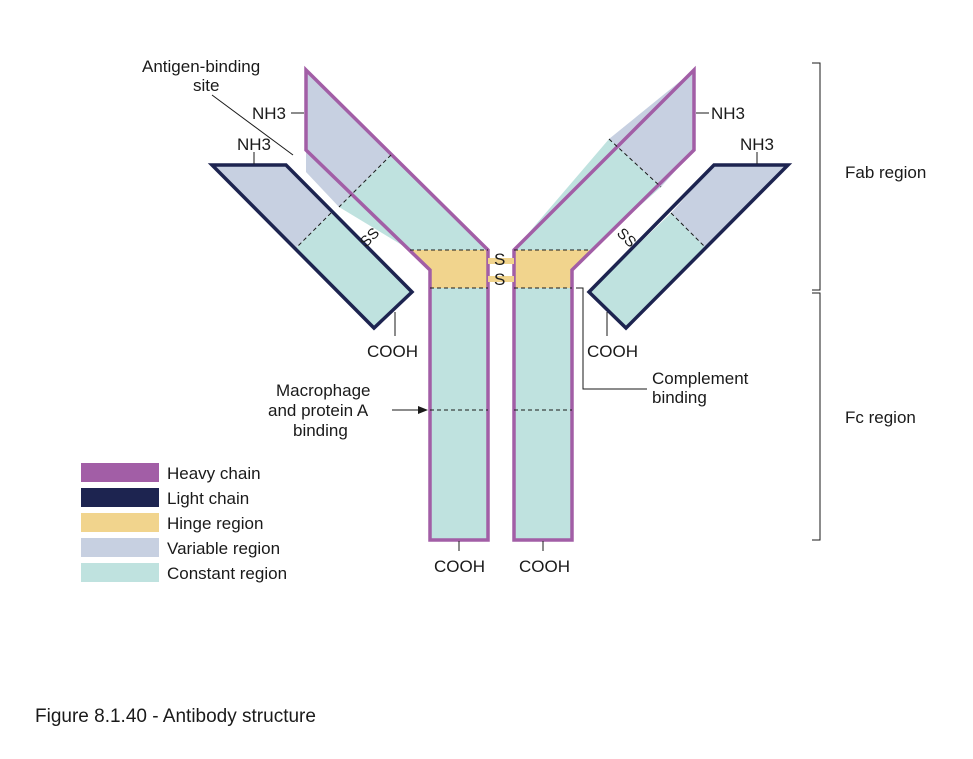  Describe the element at coordinates (269, 113) in the screenshot. I see `left-heavy-nh3-label: NH3` at that location.